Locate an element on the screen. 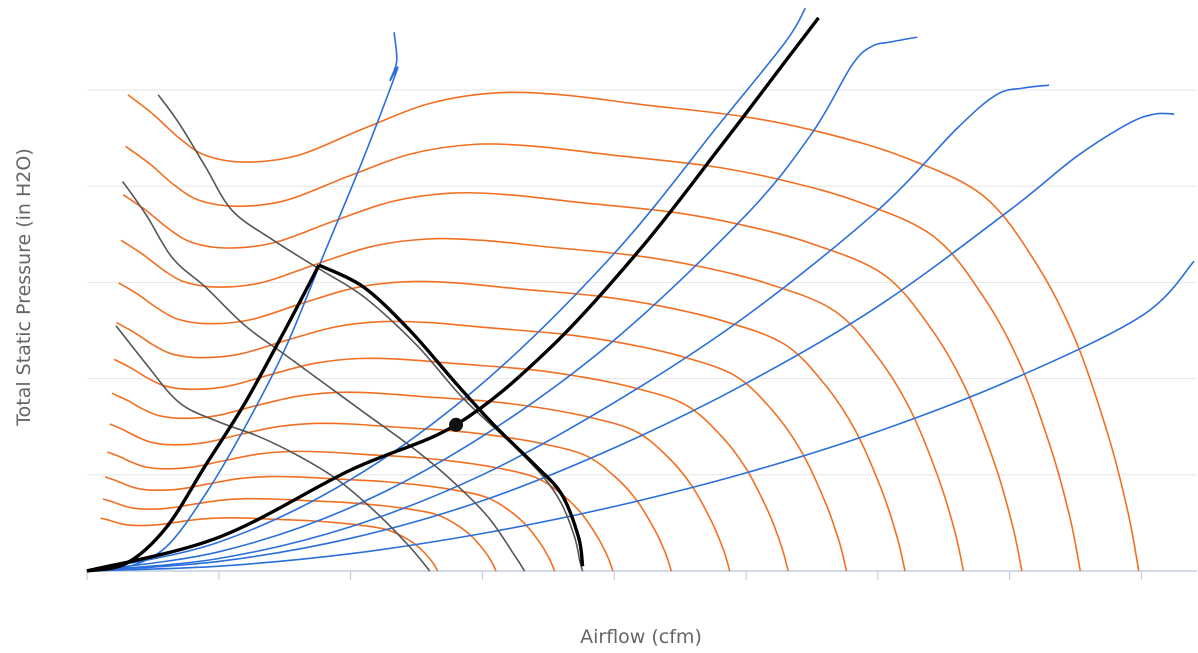 Image resolution: width=1198 pixels, height=653 pixels. x-axis-title: Airflow (cfm) is located at coordinates (641, 637).